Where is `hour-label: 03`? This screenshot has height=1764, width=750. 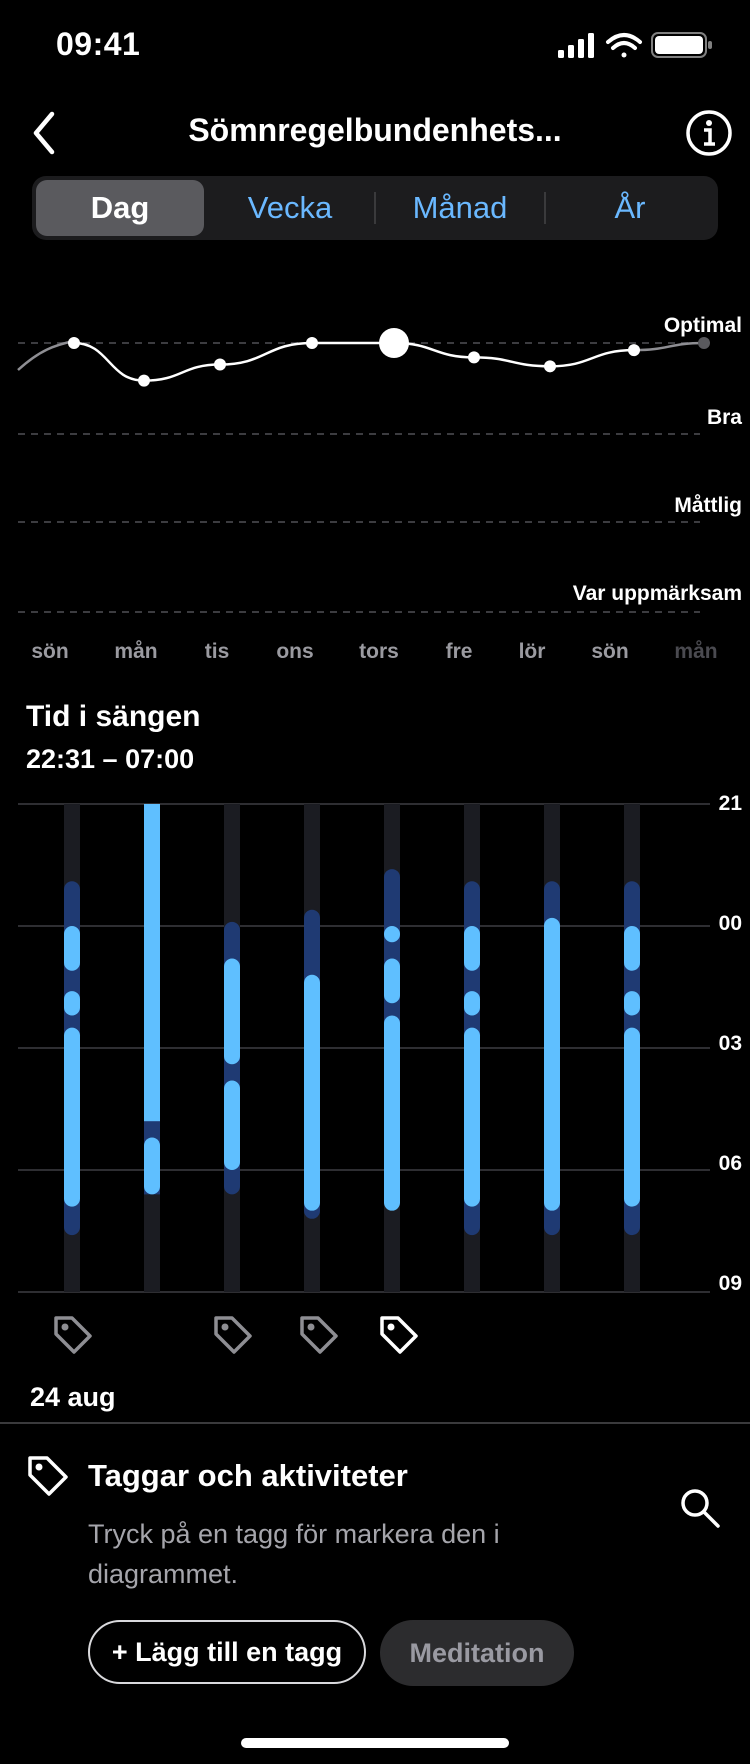 hour-label: 03 is located at coordinates (730, 1043).